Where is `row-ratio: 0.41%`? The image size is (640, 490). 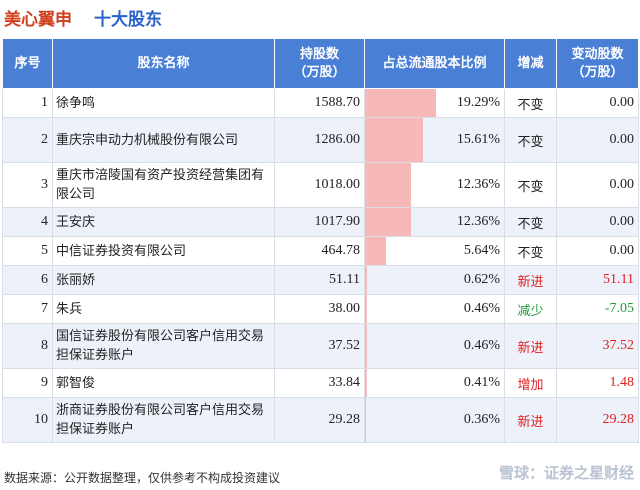 row-ratio: 0.41% is located at coordinates (434, 383).